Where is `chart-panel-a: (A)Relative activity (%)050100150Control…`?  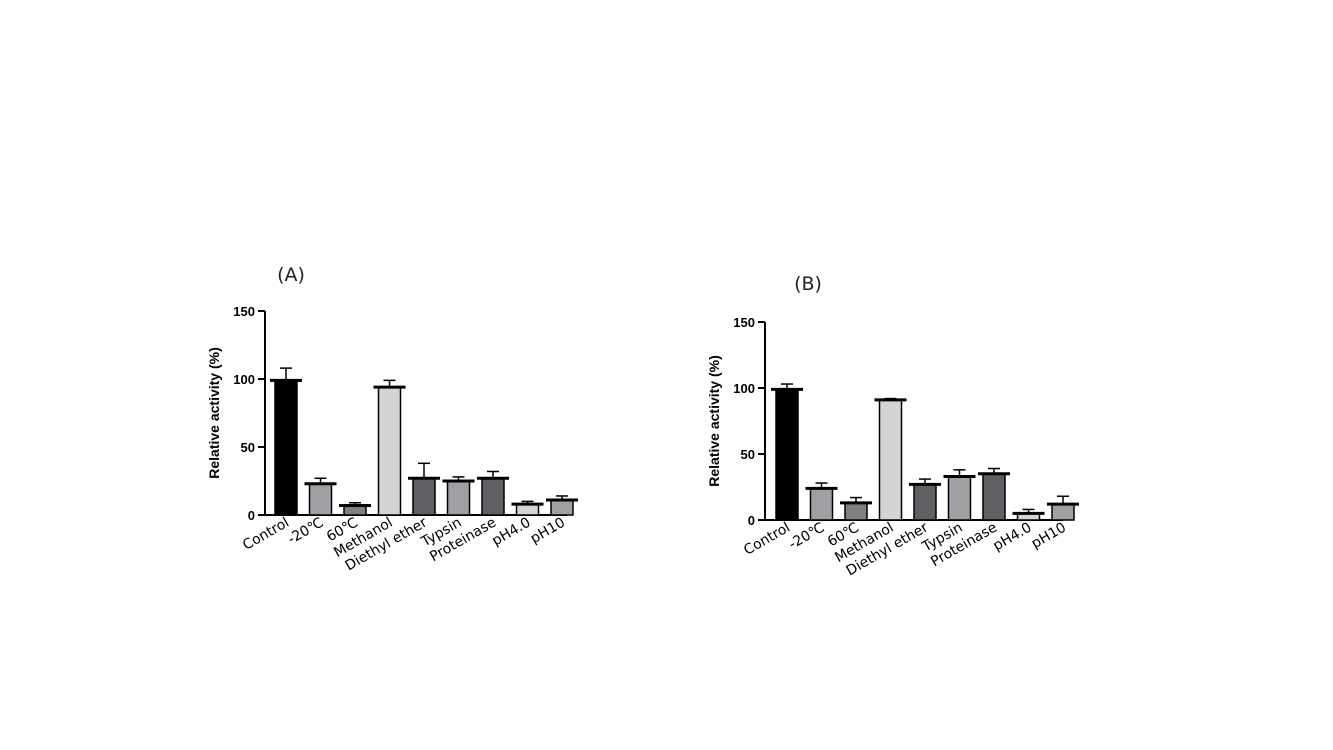 chart-panel-a: (A)Relative activity (%)050100150Control… is located at coordinates (392, 419).